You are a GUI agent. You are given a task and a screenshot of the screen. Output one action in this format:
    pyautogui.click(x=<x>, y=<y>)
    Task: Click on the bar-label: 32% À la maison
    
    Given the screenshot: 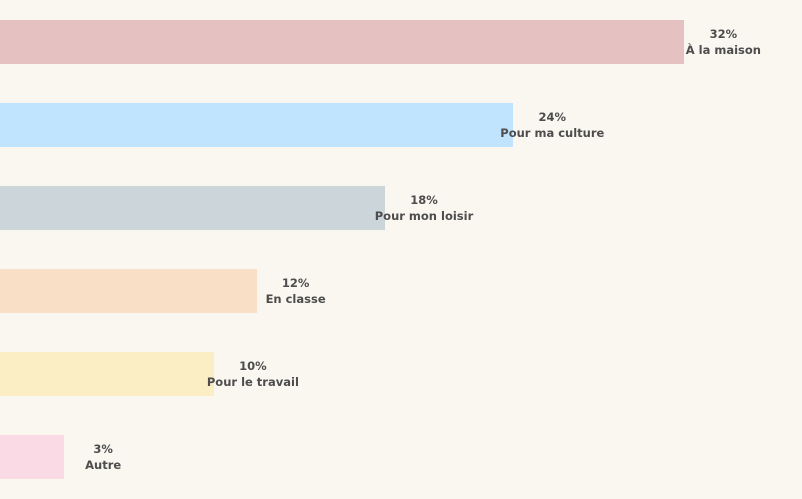 What is the action you would take?
    pyautogui.click(x=722, y=42)
    